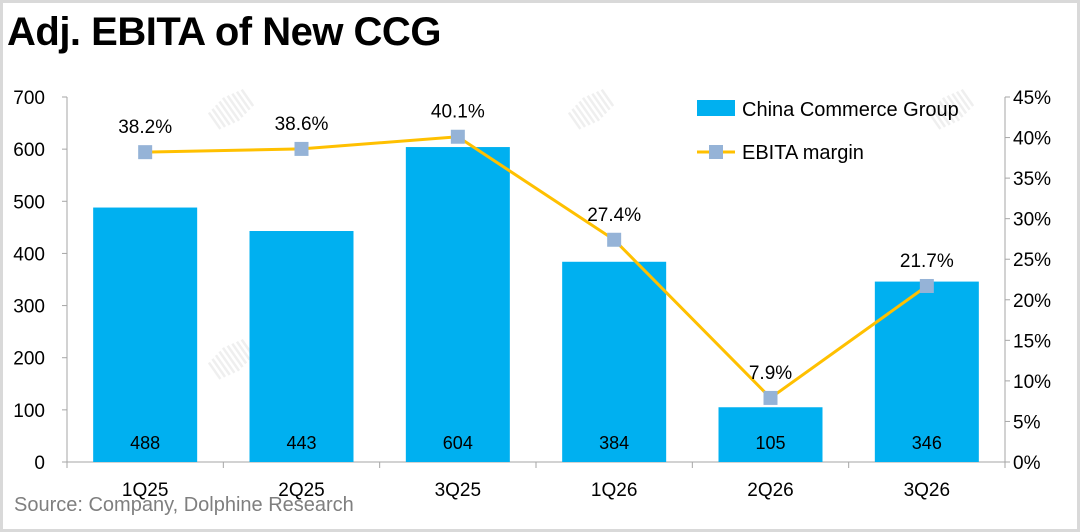 This screenshot has height=532, width=1080. Describe the element at coordinates (770, 490) in the screenshot. I see `x-tick-label: 2Q26` at that location.